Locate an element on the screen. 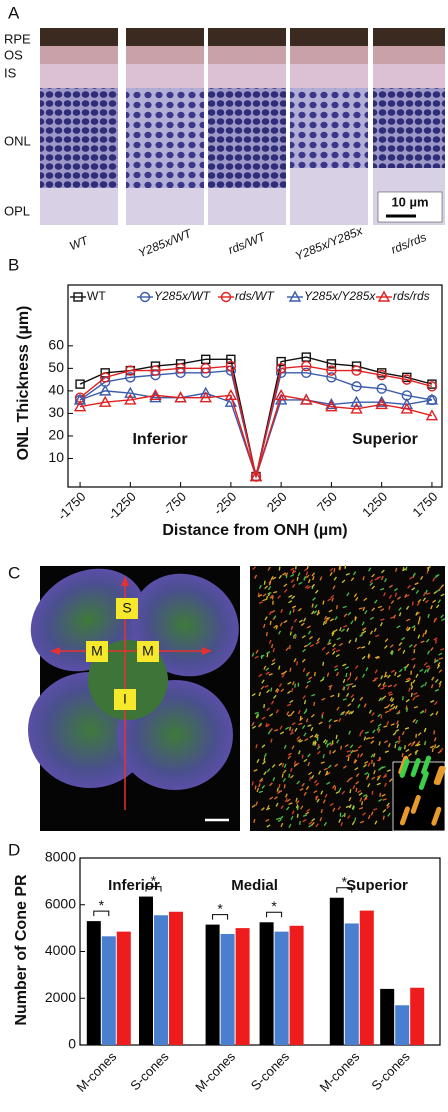  y-tick-label: 60 is located at coordinates (56, 345).